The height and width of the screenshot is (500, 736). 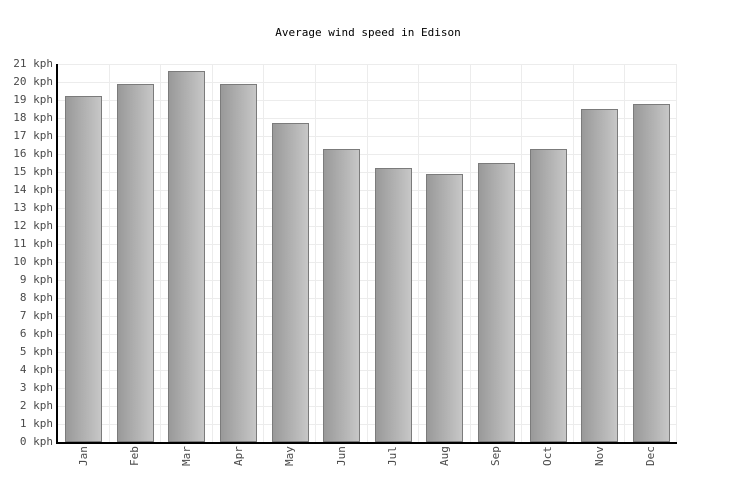 What do you see at coordinates (290, 282) in the screenshot?
I see `bar-may` at bounding box center [290, 282].